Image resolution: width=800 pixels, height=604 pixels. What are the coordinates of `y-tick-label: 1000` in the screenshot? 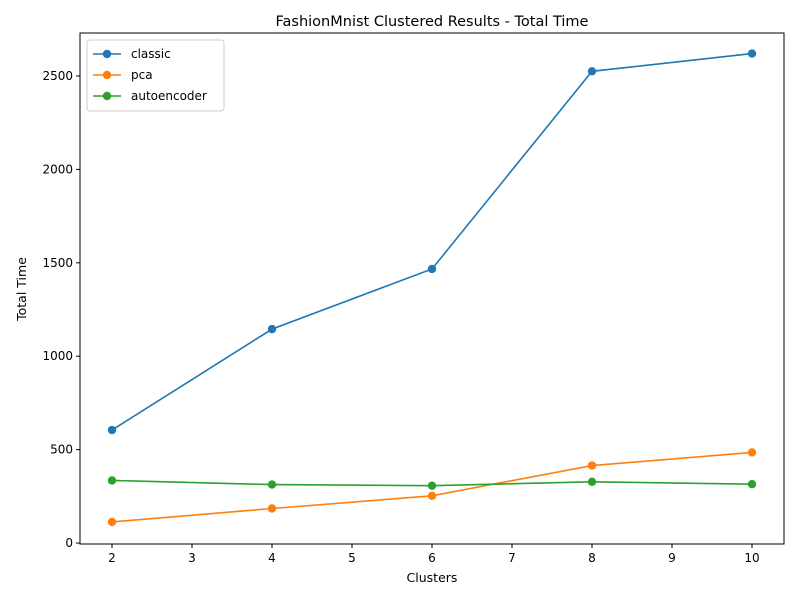 It's located at (57, 356).